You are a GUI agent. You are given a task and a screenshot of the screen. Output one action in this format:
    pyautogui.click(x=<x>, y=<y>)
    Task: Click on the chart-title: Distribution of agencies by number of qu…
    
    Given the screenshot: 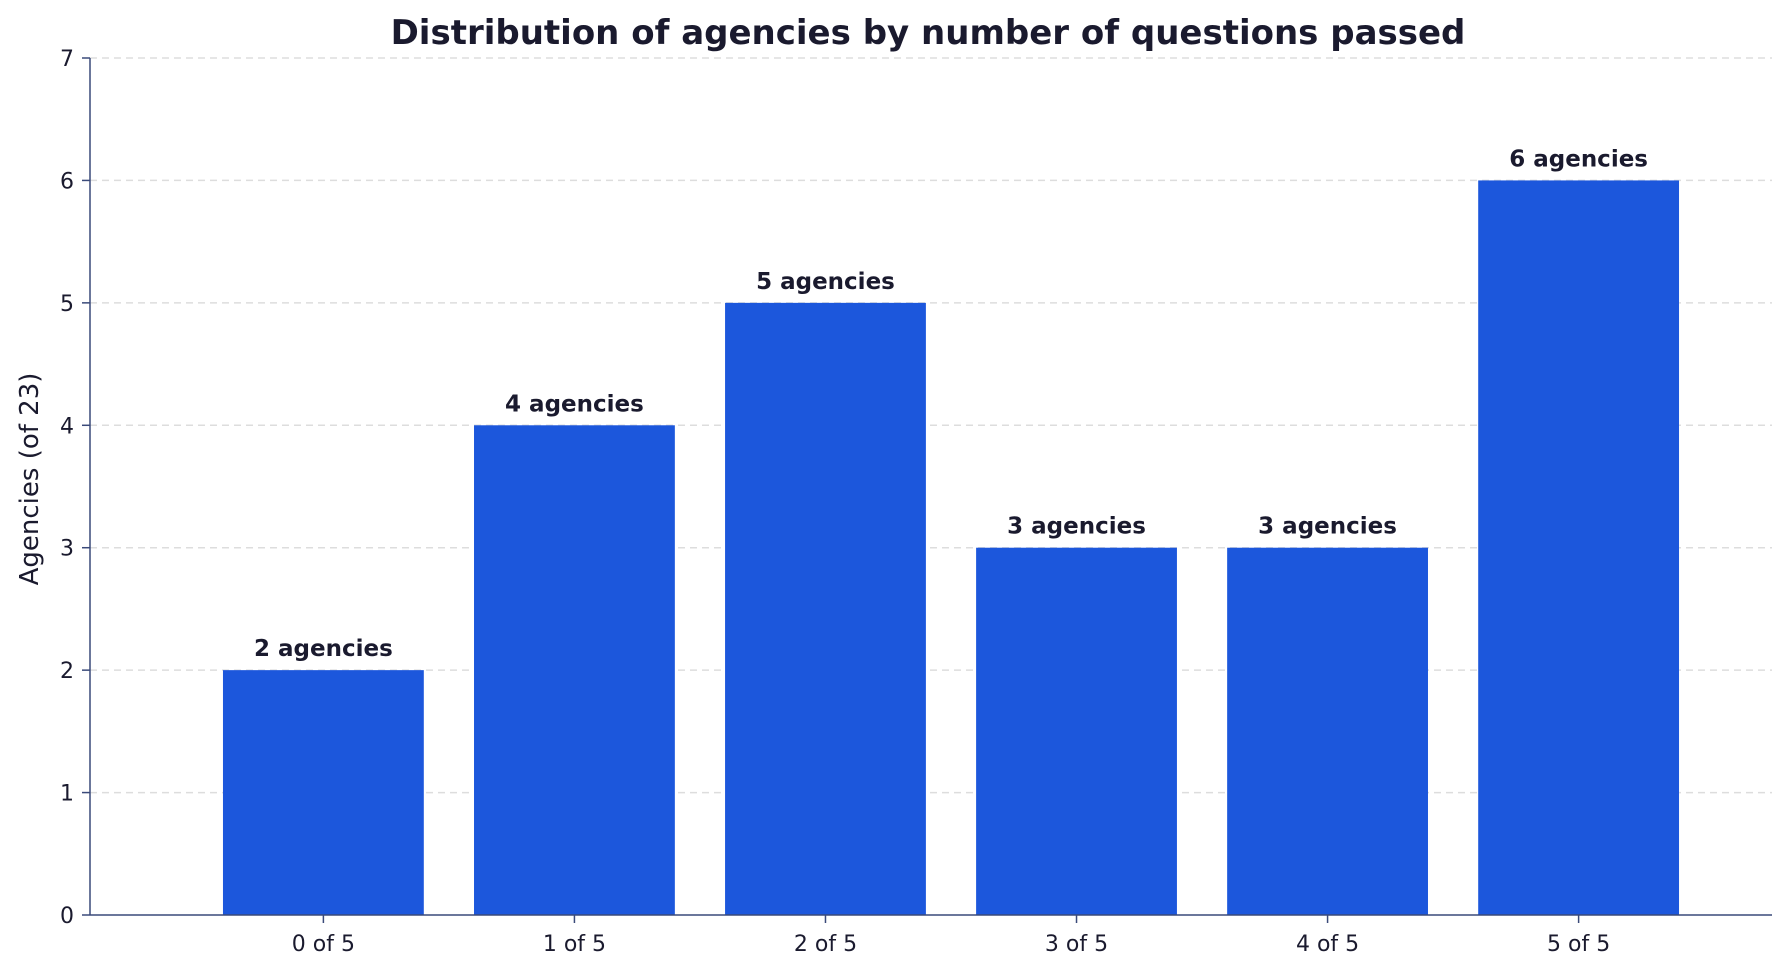 What is the action you would take?
    pyautogui.click(x=928, y=33)
    